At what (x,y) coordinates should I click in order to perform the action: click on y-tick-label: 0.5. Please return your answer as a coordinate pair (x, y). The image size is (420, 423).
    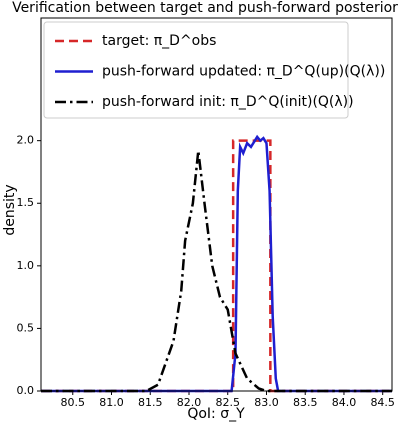
    Looking at the image, I should click on (26, 327).